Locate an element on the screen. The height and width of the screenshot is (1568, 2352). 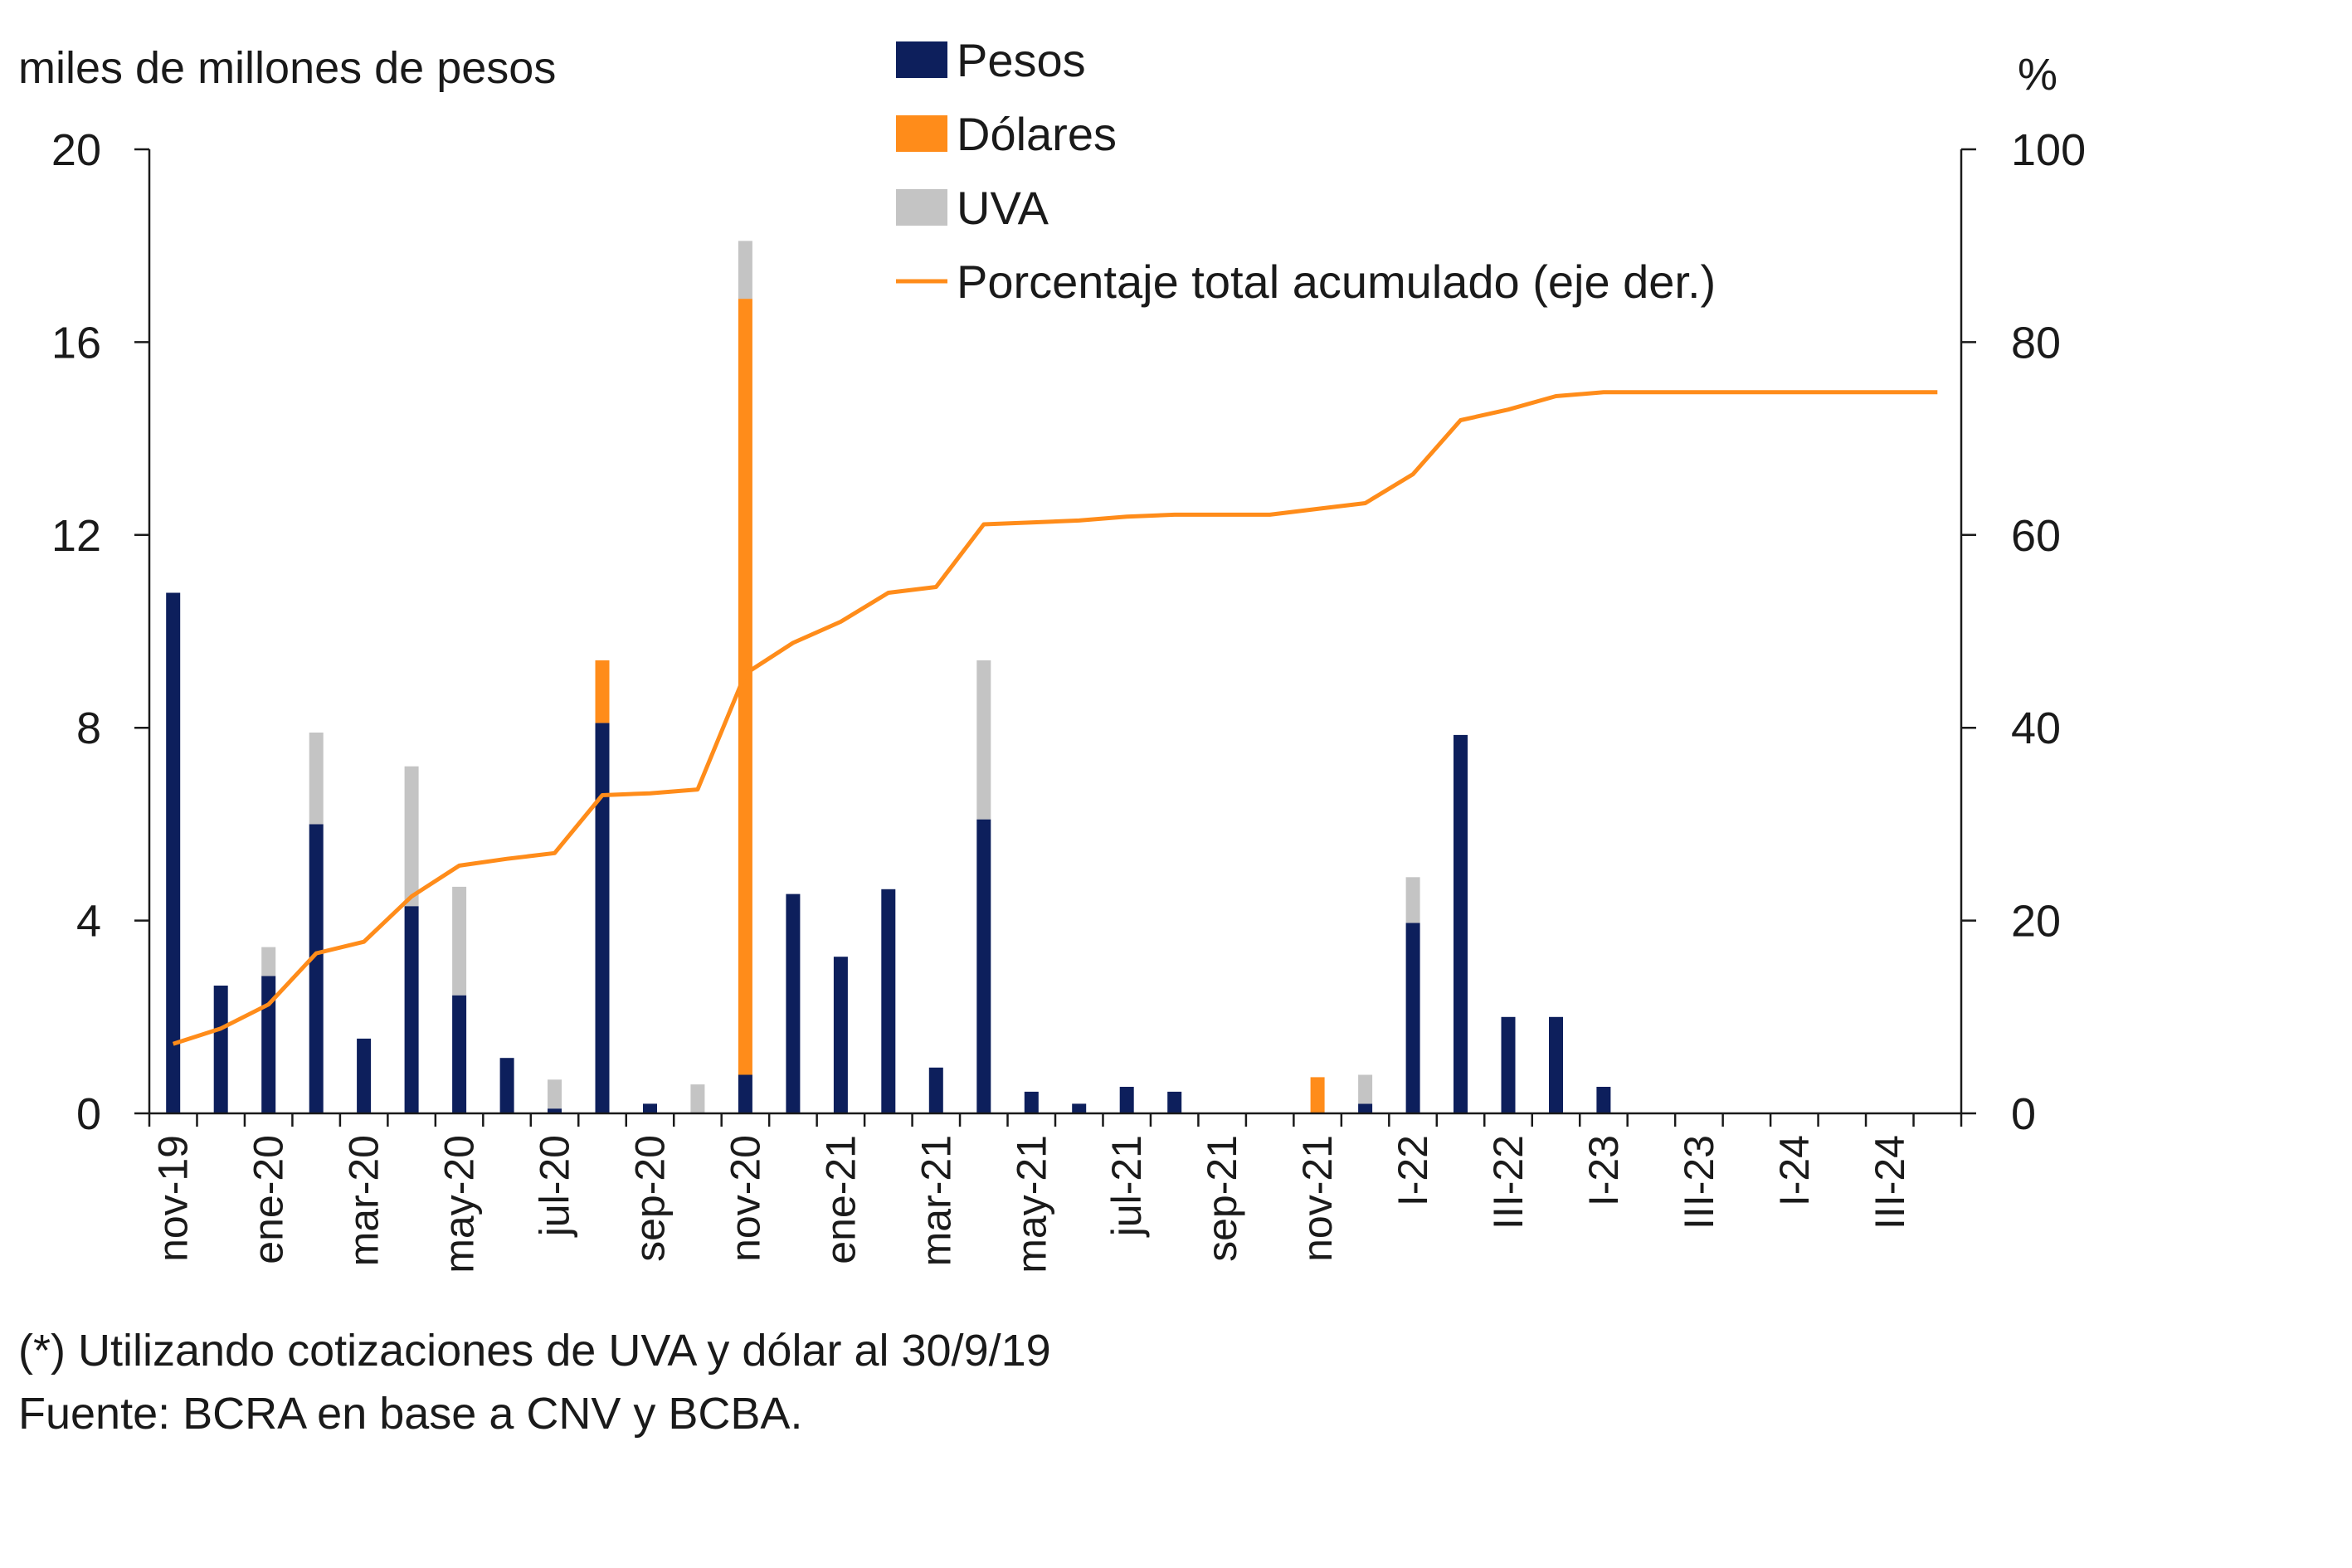
x-tick-label: mar-21 is located at coordinates (936, 1200).